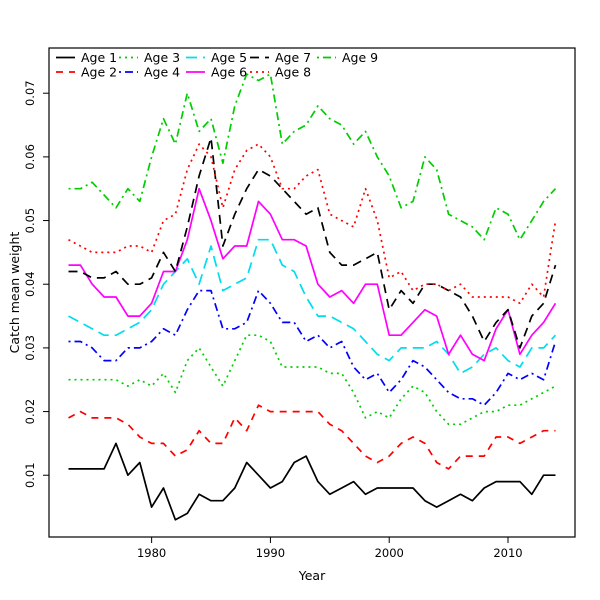 Image resolution: width=600 pixels, height=600 pixels. I want to click on legend-label-age-7: Age 7, so click(293, 57).